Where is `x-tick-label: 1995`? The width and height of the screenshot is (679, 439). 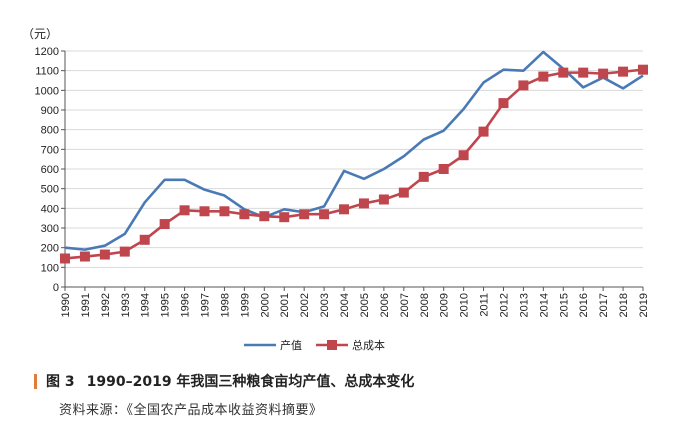
x-tick-label: 1995 is located at coordinates (166, 305).